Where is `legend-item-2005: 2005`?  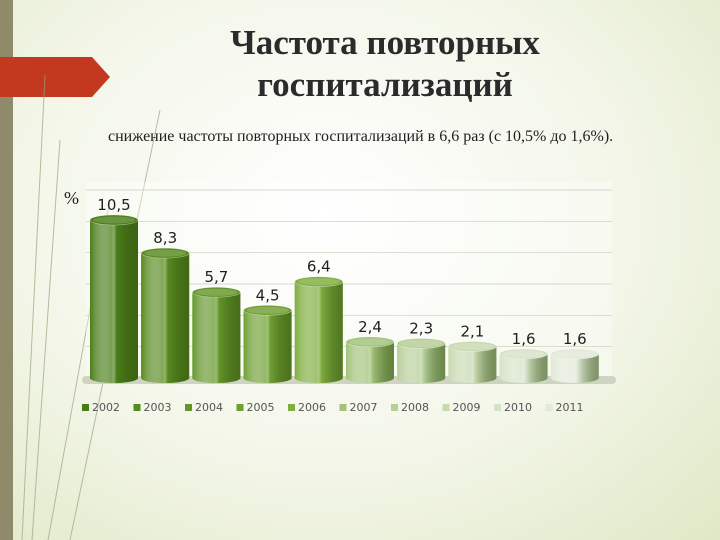 legend-item-2005: 2005 is located at coordinates (255, 407).